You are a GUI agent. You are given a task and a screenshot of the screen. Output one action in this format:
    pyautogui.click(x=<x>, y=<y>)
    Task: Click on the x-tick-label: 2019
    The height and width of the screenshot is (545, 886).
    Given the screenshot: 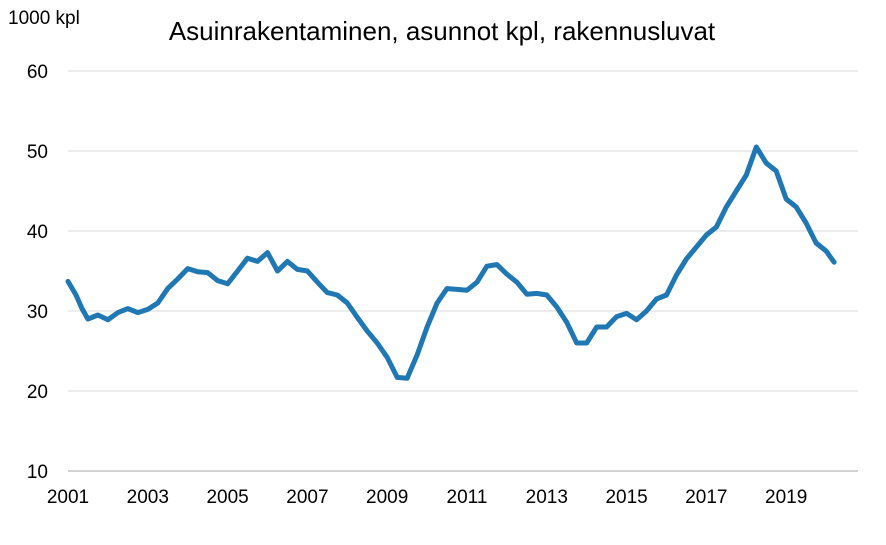 What is the action you would take?
    pyautogui.click(x=786, y=497)
    